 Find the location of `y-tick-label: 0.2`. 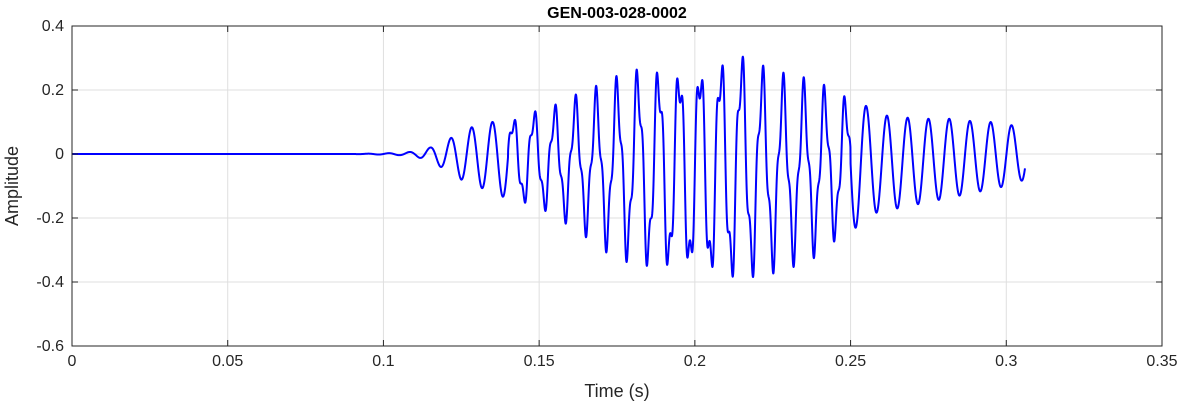

y-tick-label: 0.2 is located at coordinates (53, 90).